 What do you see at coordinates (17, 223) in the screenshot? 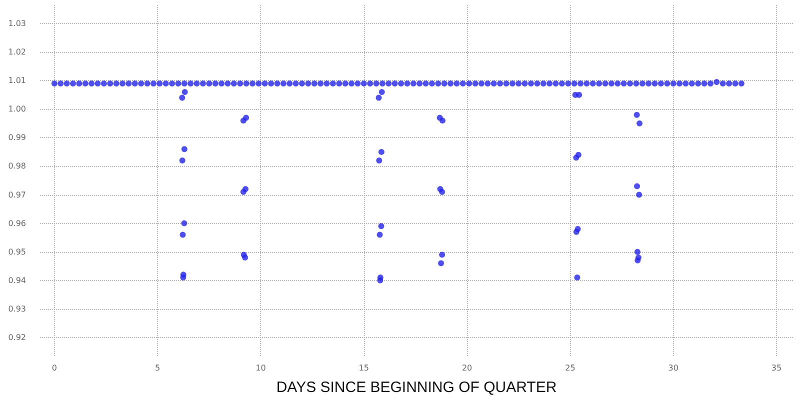
I see `y-tick-label: 0.96` at bounding box center [17, 223].